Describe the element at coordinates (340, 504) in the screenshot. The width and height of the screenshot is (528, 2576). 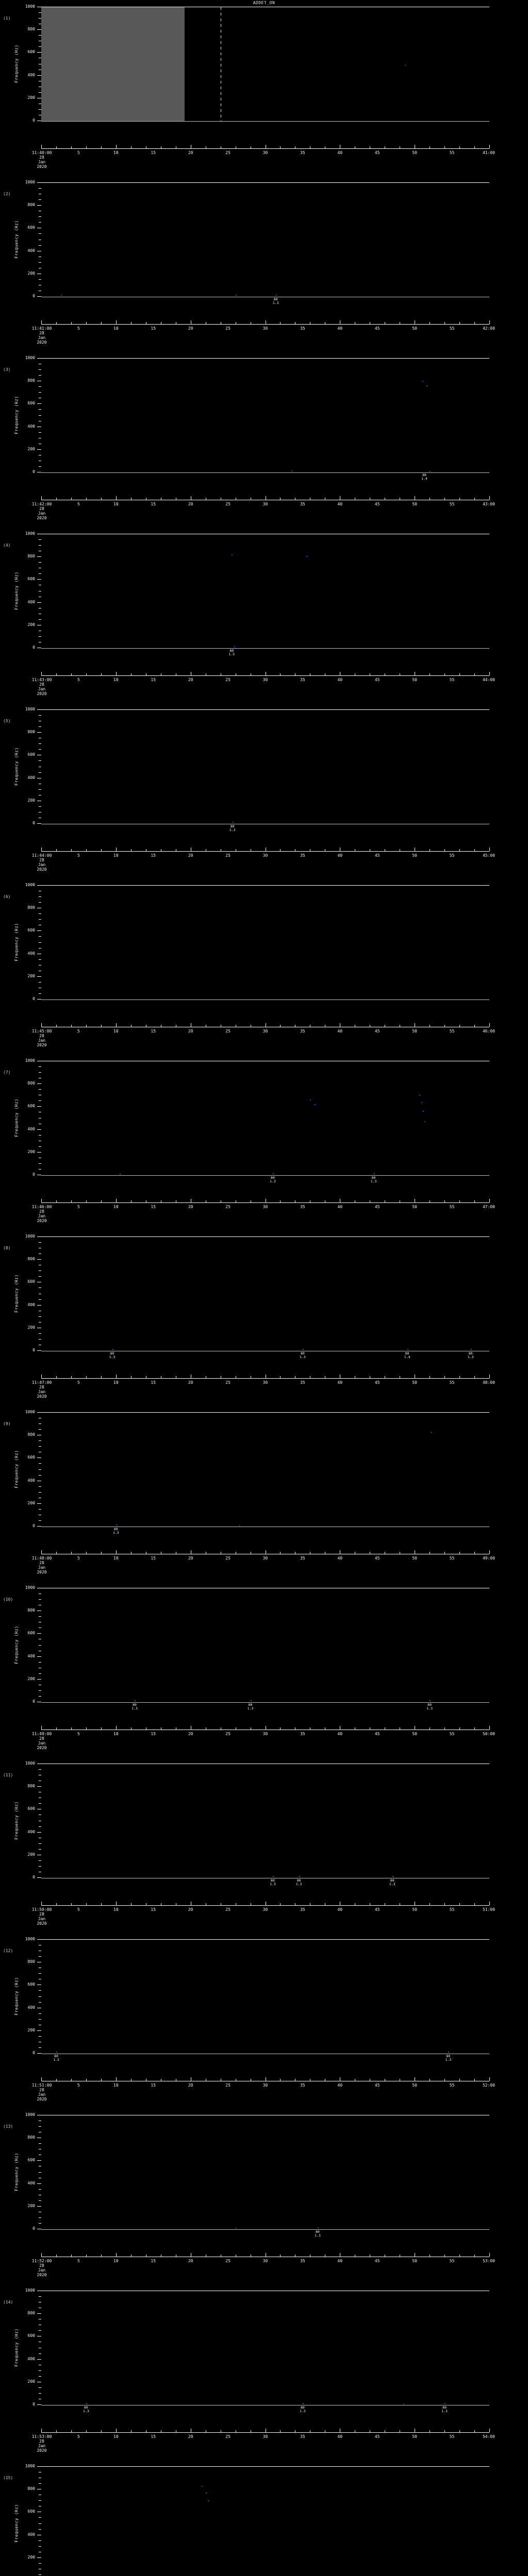
I see `x-tick-label: 40` at that location.